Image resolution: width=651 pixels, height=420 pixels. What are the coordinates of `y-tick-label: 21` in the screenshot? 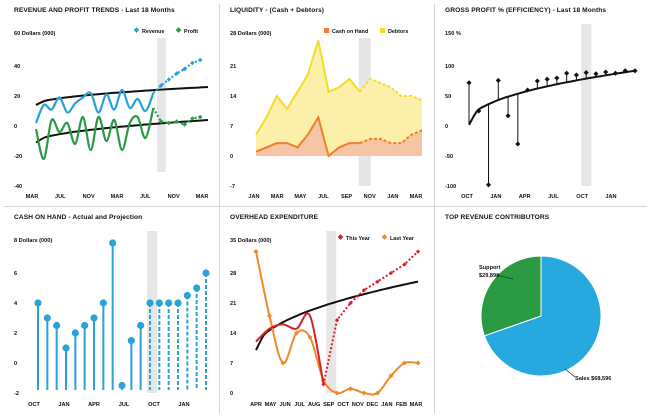 It's located at (233, 304).